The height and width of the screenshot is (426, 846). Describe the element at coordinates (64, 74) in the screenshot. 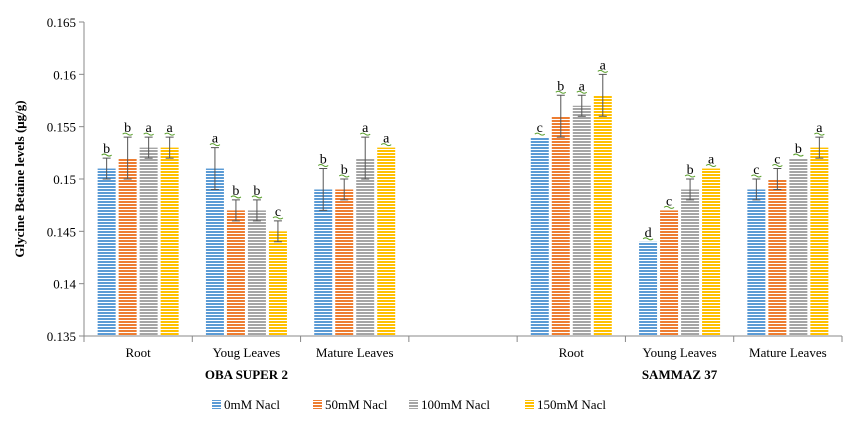

I see `y-tick-label: 0.16` at that location.